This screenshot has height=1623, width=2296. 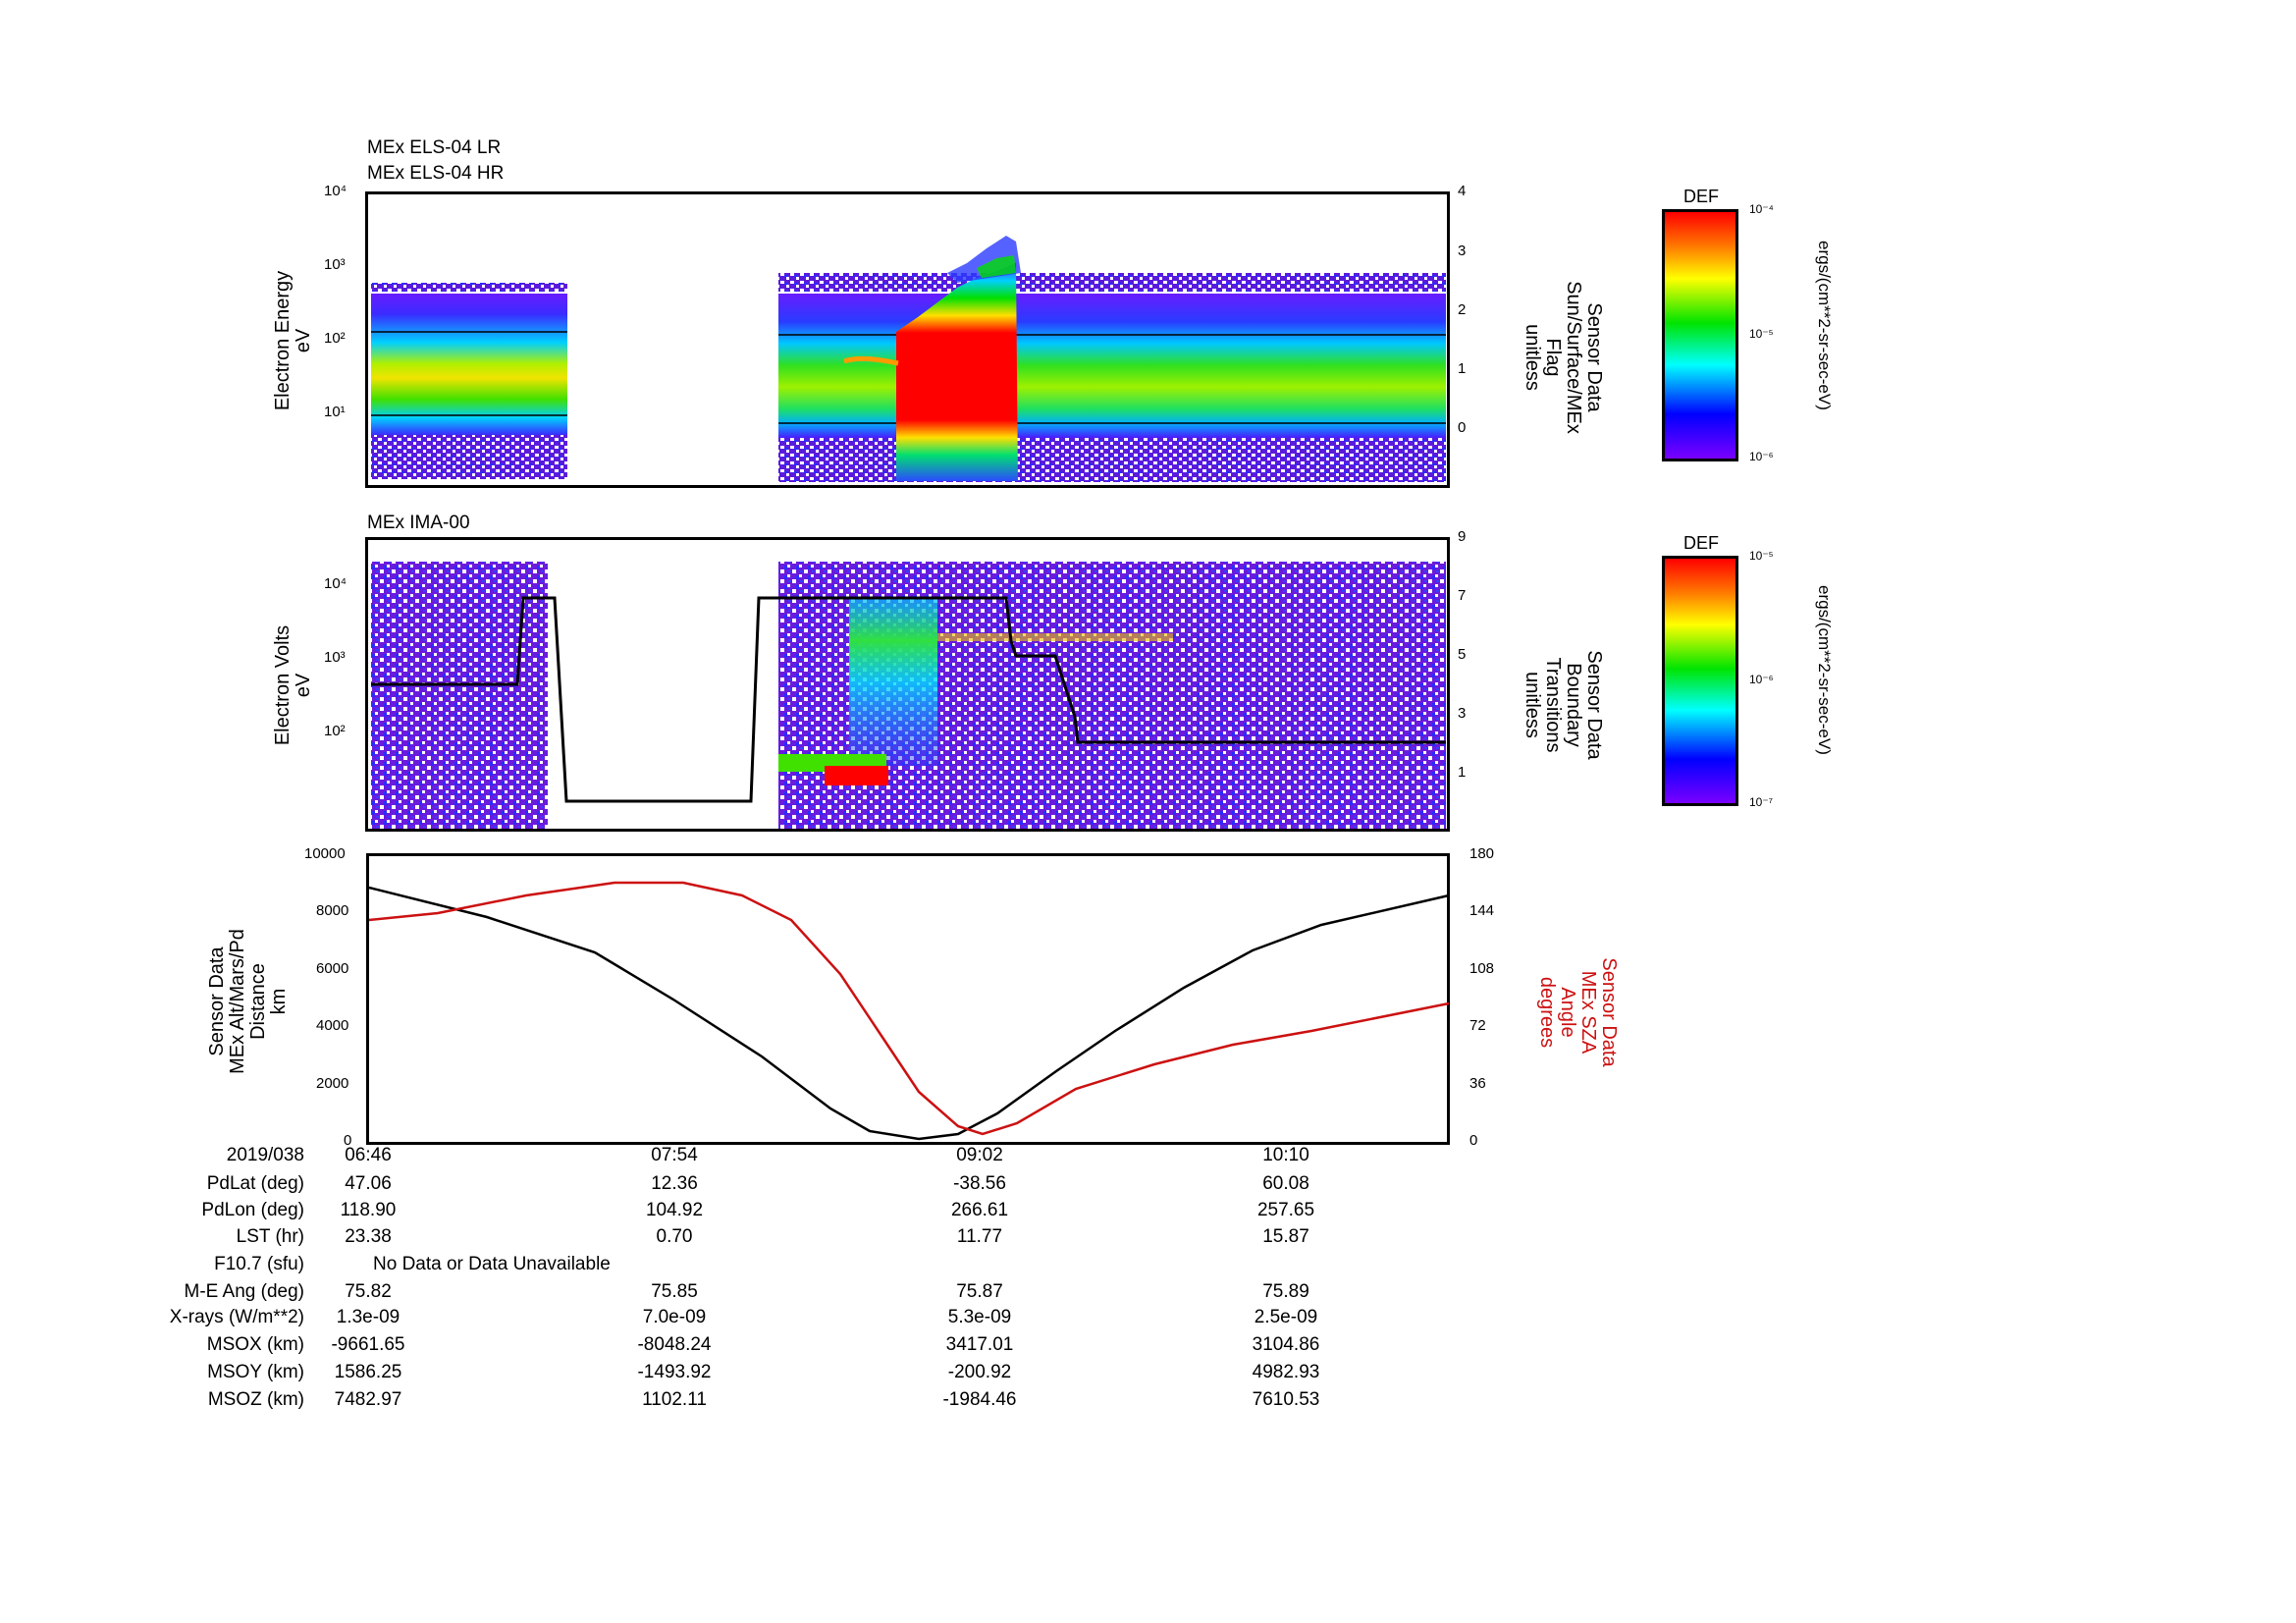 What do you see at coordinates (332, 1025) in the screenshot?
I see `orbit-ytick-4000: 4000` at bounding box center [332, 1025].